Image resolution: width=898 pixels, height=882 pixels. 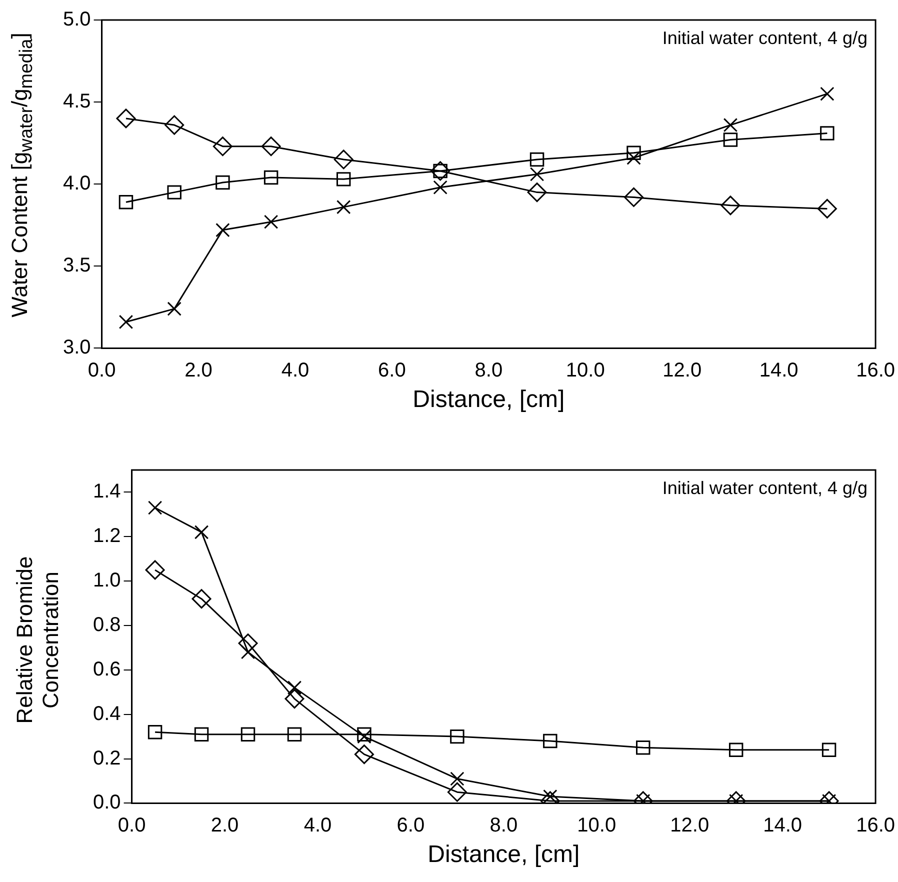 I want to click on y-tick-label: 0.4, so click(x=106, y=713).